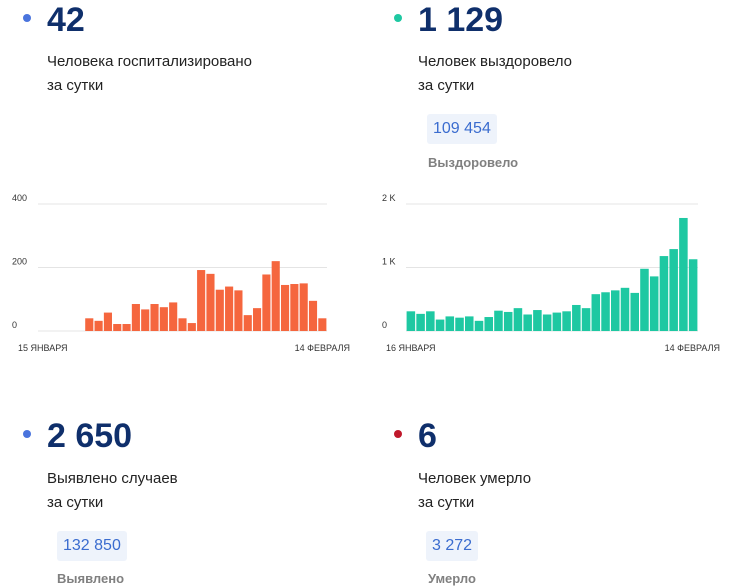  What do you see at coordinates (452, 546) in the screenshot?
I see `deaths-total-badge: 3 272` at bounding box center [452, 546].